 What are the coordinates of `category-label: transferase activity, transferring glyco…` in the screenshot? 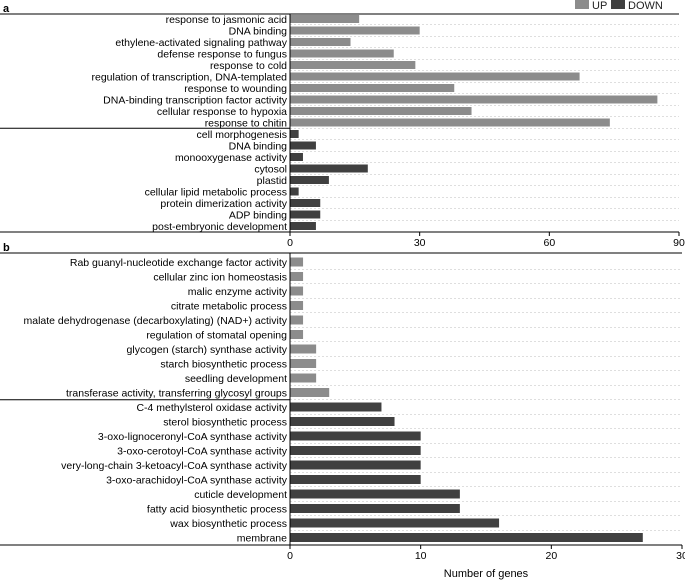 It's located at (176, 393).